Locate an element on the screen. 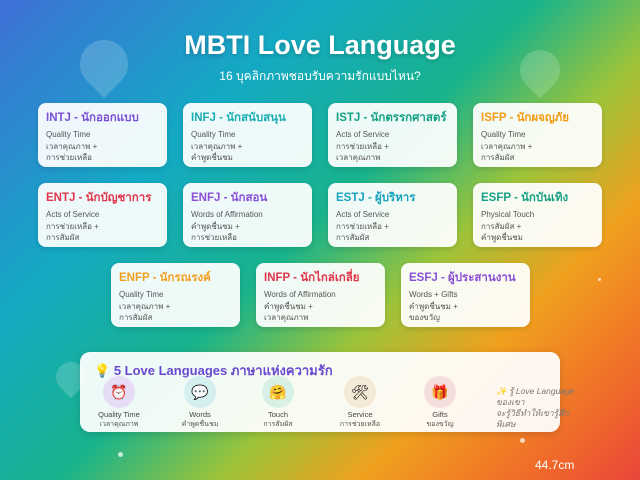  language-th: ของขวัญ is located at coordinates (440, 424).